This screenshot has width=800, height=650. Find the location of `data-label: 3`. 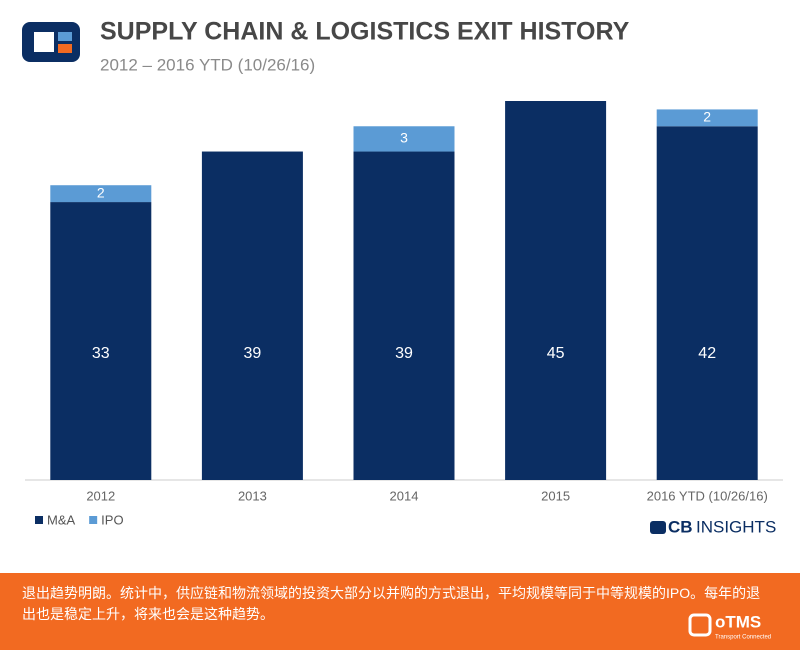

data-label: 3 is located at coordinates (404, 138).